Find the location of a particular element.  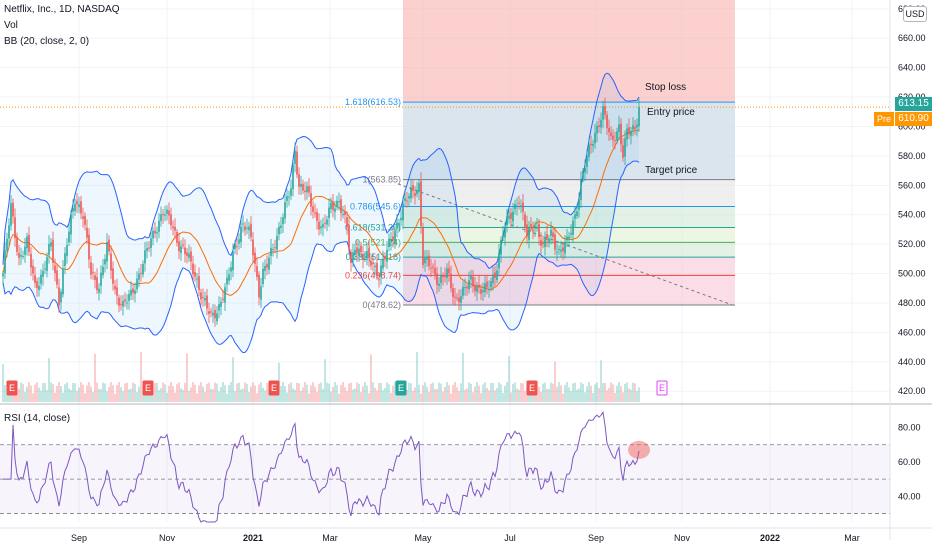

currency-button: USD is located at coordinates (915, 14).